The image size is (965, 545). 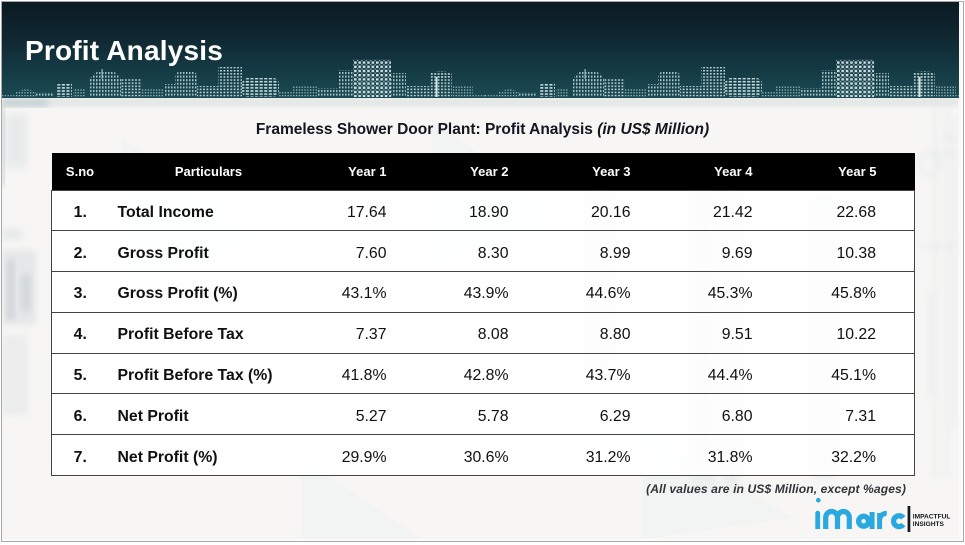 I want to click on svg-text: INSIGHTS, so click(x=929, y=524).